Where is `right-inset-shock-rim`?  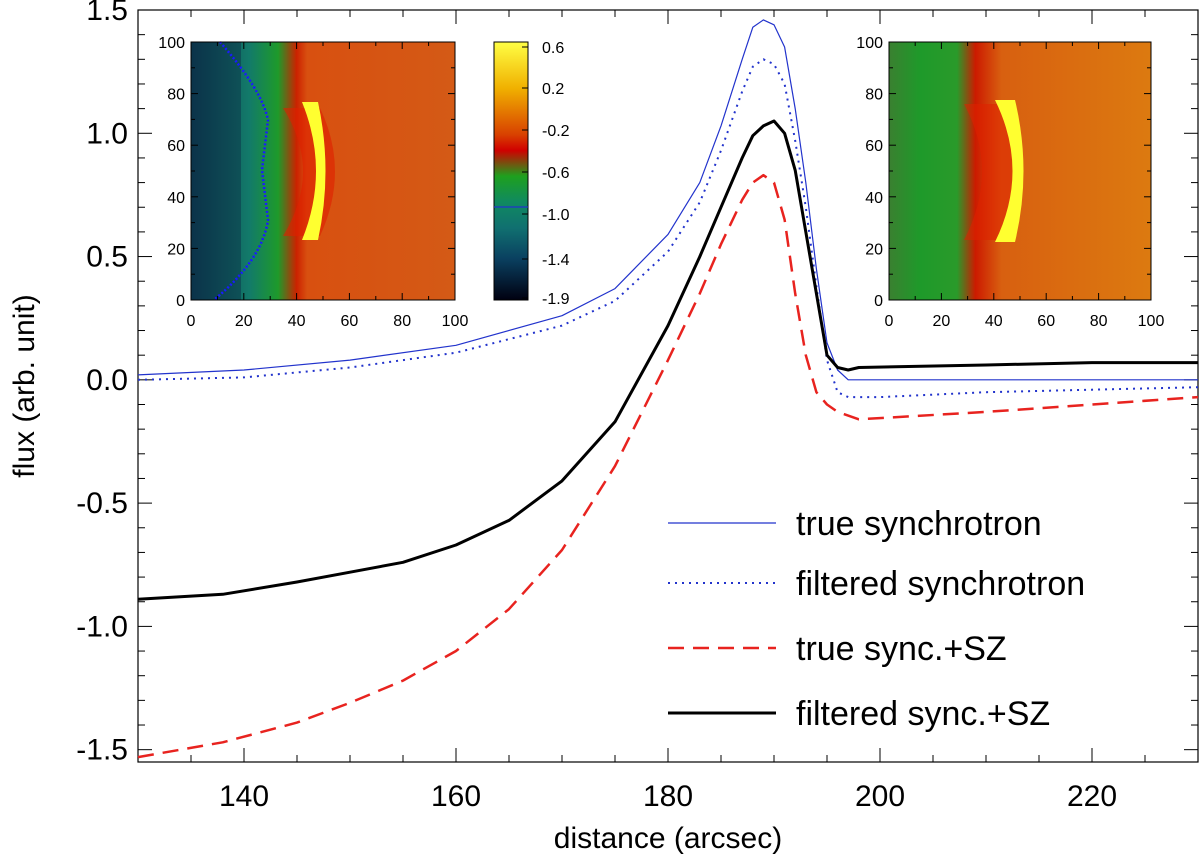
right-inset-shock-rim is located at coordinates (989, 172).